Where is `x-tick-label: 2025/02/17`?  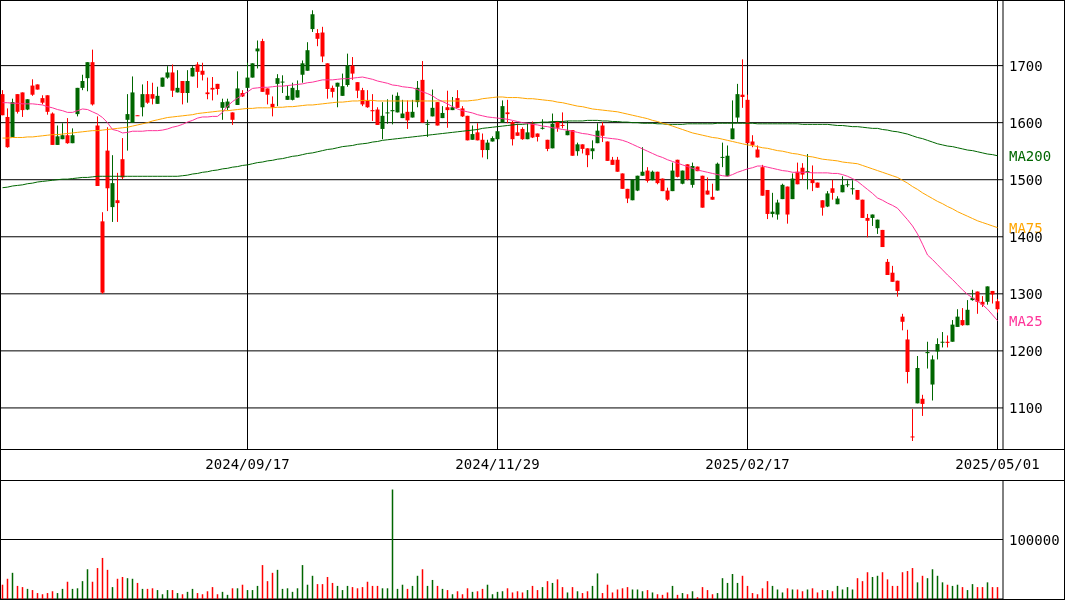 x-tick-label: 2025/02/17 is located at coordinates (747, 464).